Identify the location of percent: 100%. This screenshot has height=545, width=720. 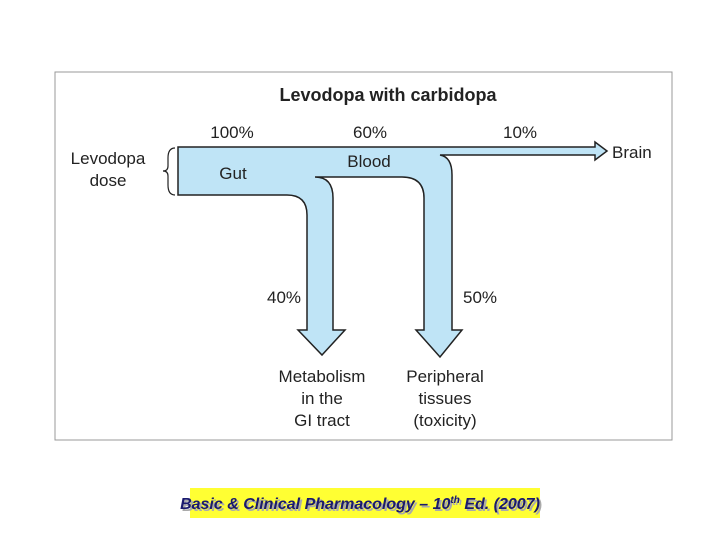
(231, 132).